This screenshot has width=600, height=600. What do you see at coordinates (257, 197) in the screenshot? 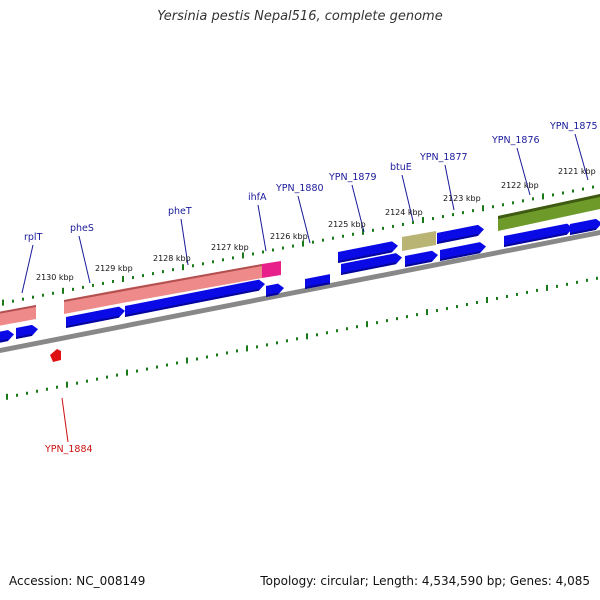
I see `gene-label-ihfA: ihfA` at bounding box center [257, 197].